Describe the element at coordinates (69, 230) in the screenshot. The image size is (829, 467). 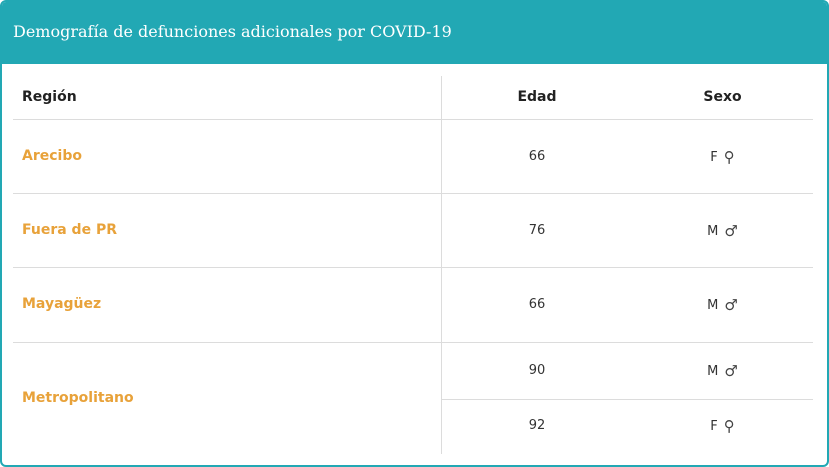
I see `region-cell: Fuera de PR` at that location.